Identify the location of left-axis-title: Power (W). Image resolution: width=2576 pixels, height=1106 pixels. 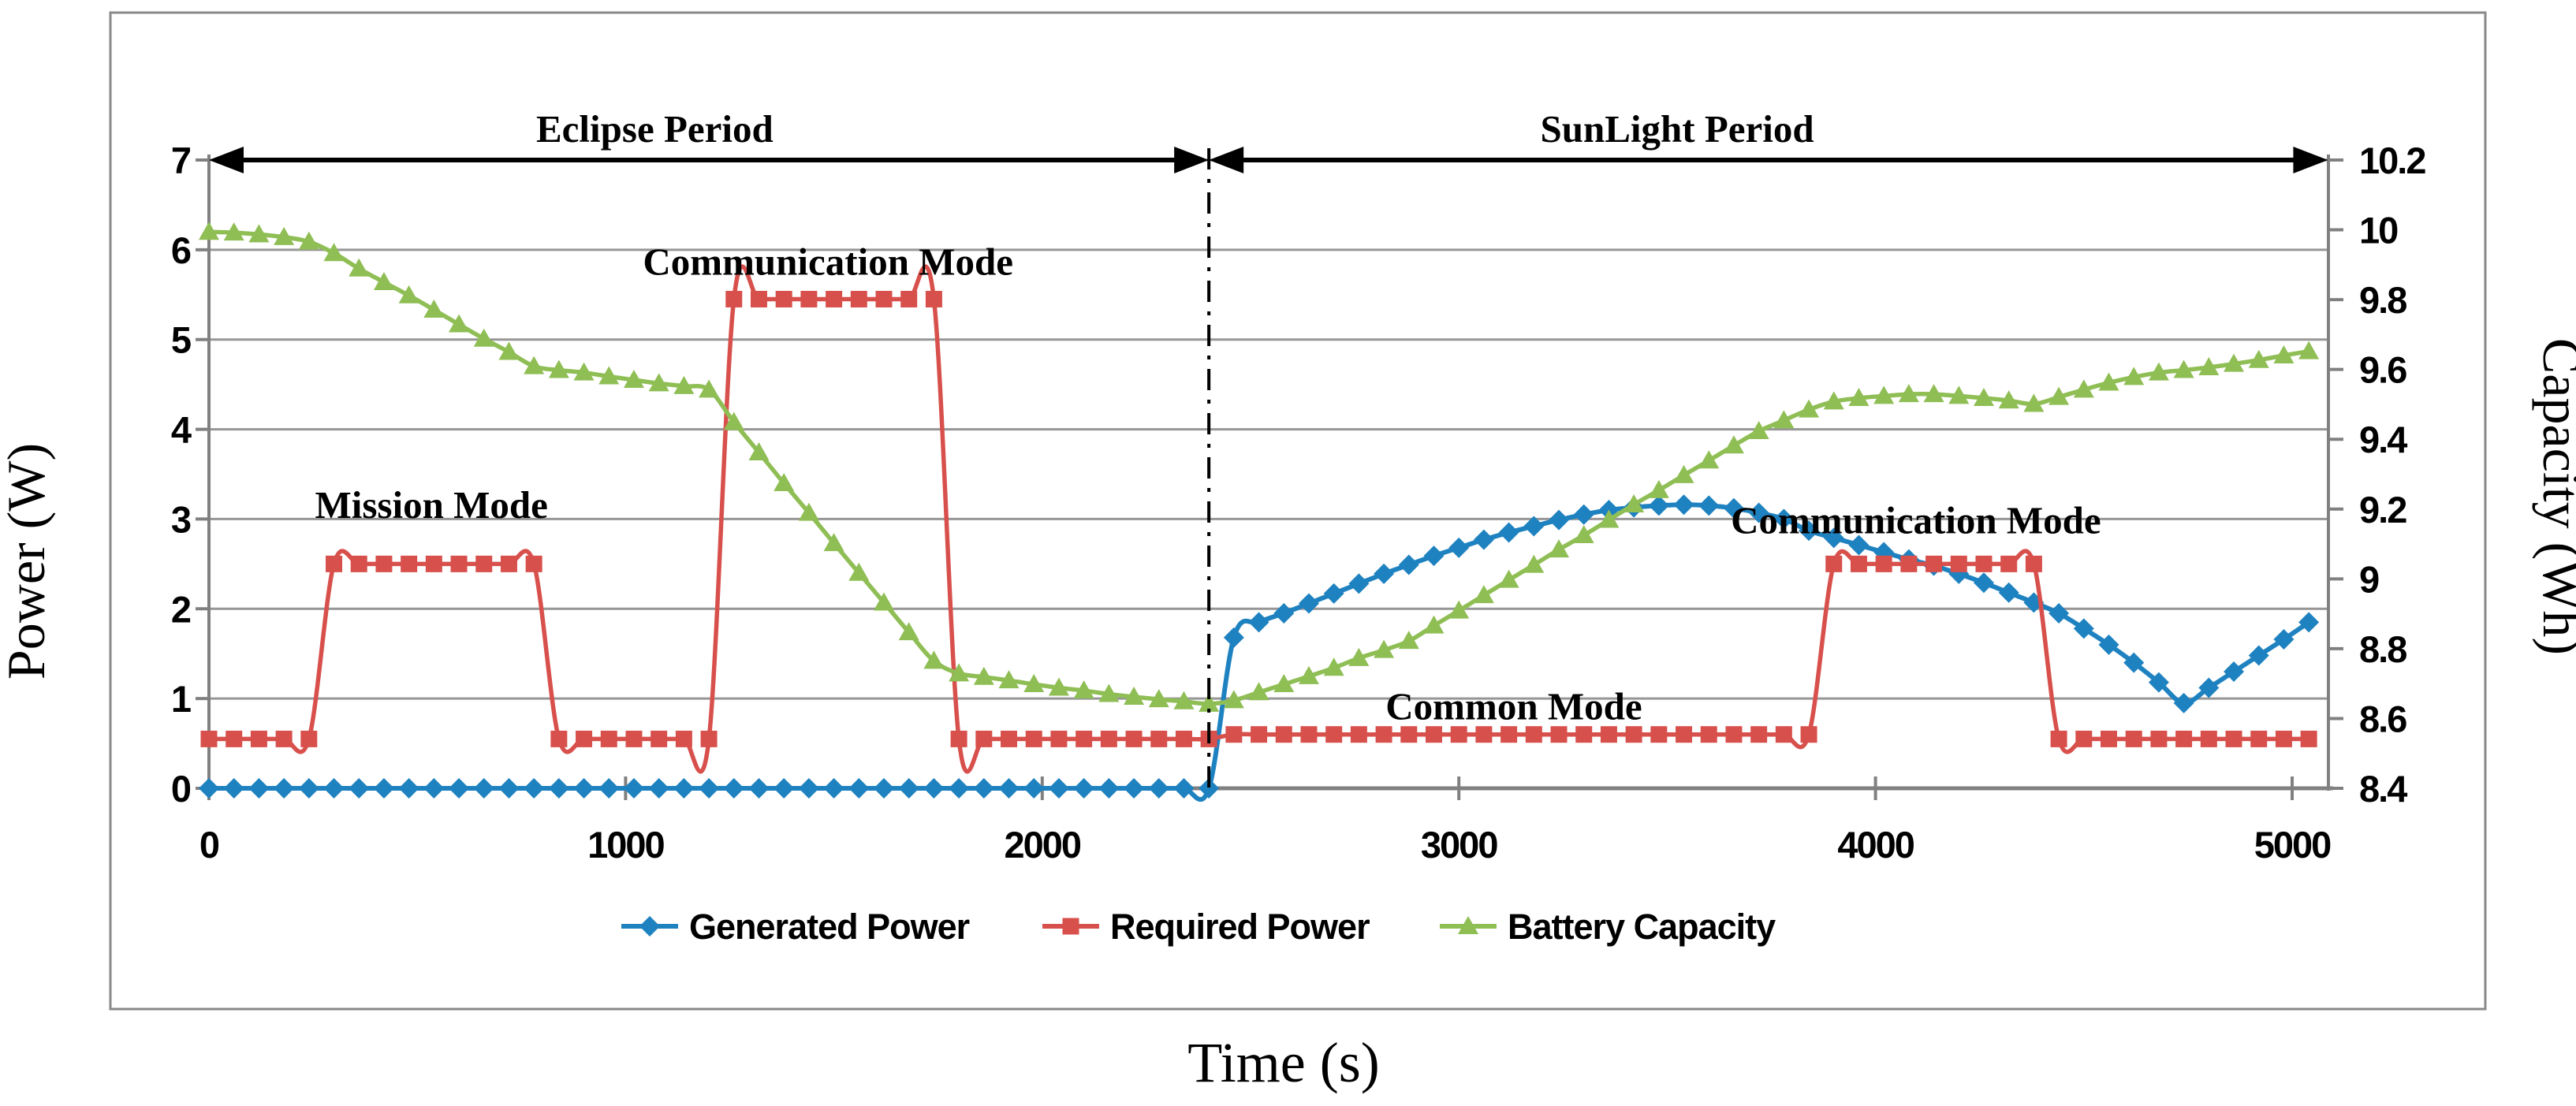
(28, 561).